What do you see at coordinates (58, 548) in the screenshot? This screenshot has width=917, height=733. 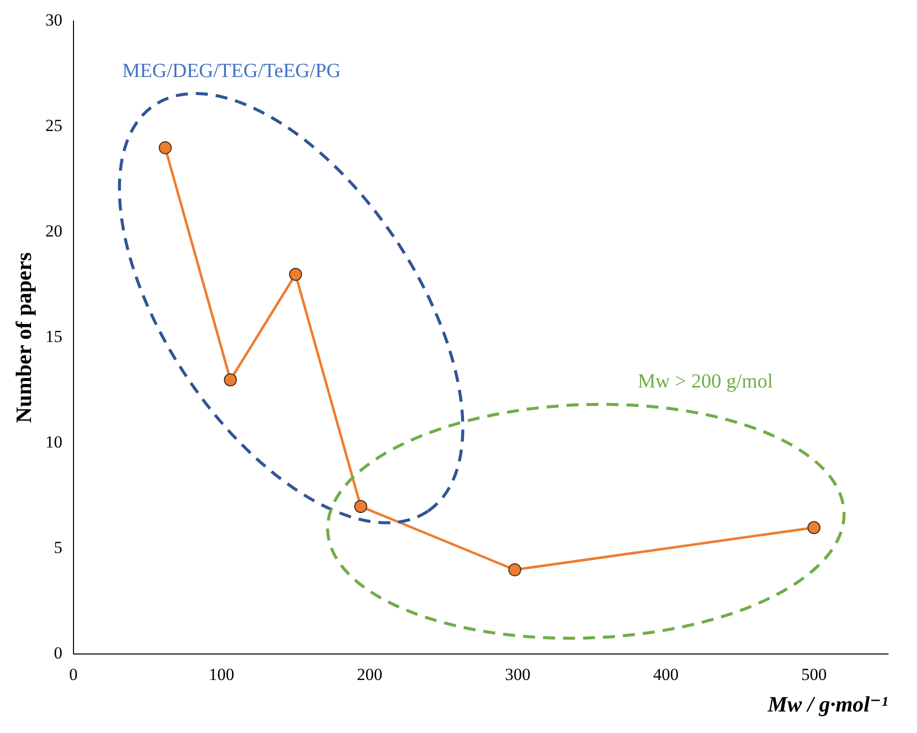 I see `y-tick-label: 5` at bounding box center [58, 548].